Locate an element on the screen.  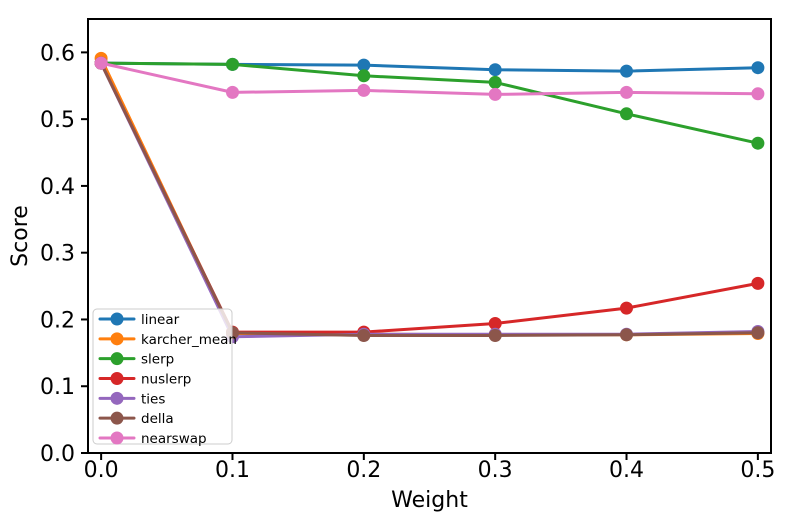
y-tick-label: 0.1 is located at coordinates (57, 387).